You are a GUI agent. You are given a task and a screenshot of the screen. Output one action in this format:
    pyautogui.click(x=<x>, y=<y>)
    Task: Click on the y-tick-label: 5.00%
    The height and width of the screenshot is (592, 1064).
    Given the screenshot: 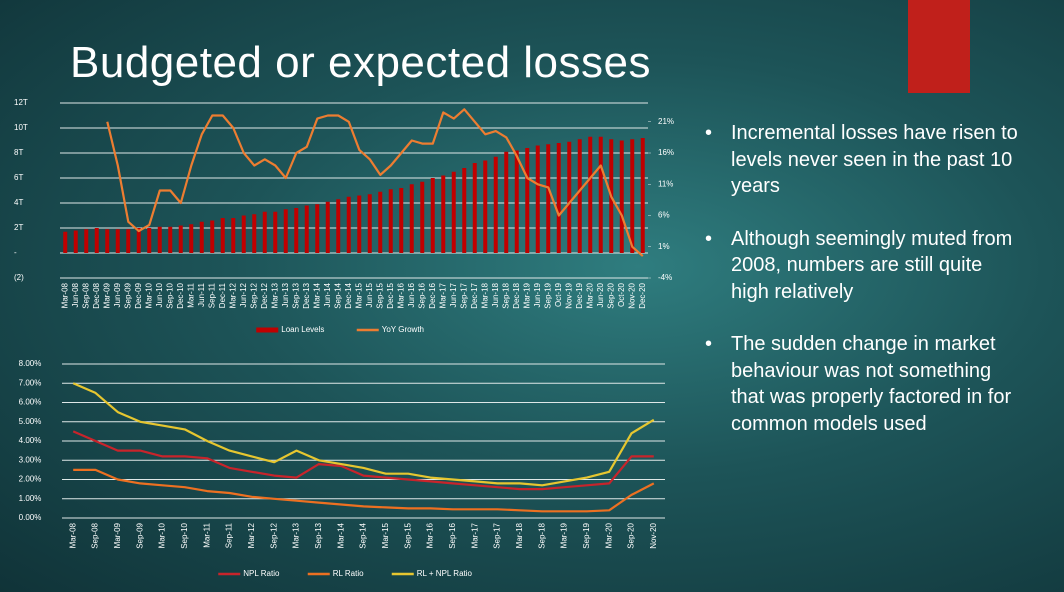 What is the action you would take?
    pyautogui.click(x=30, y=421)
    